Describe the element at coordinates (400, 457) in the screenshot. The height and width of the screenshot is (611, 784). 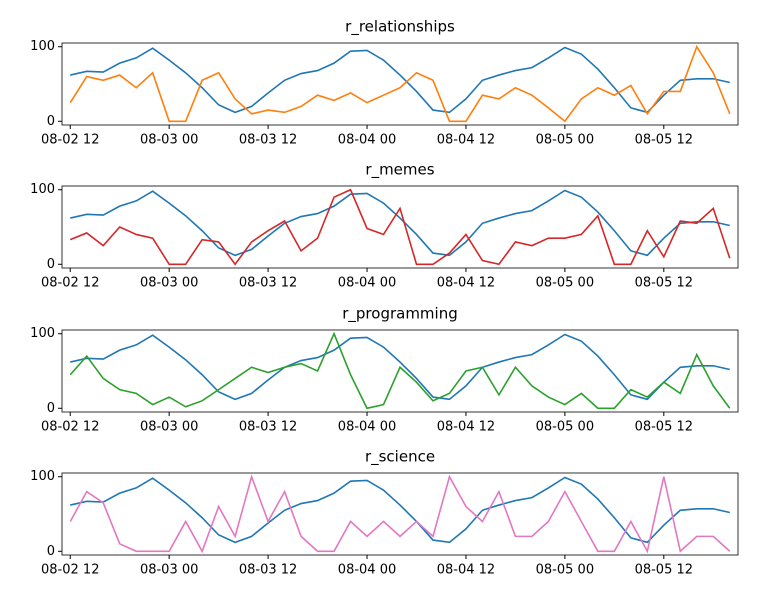
I see `subplot-title: r_science` at that location.